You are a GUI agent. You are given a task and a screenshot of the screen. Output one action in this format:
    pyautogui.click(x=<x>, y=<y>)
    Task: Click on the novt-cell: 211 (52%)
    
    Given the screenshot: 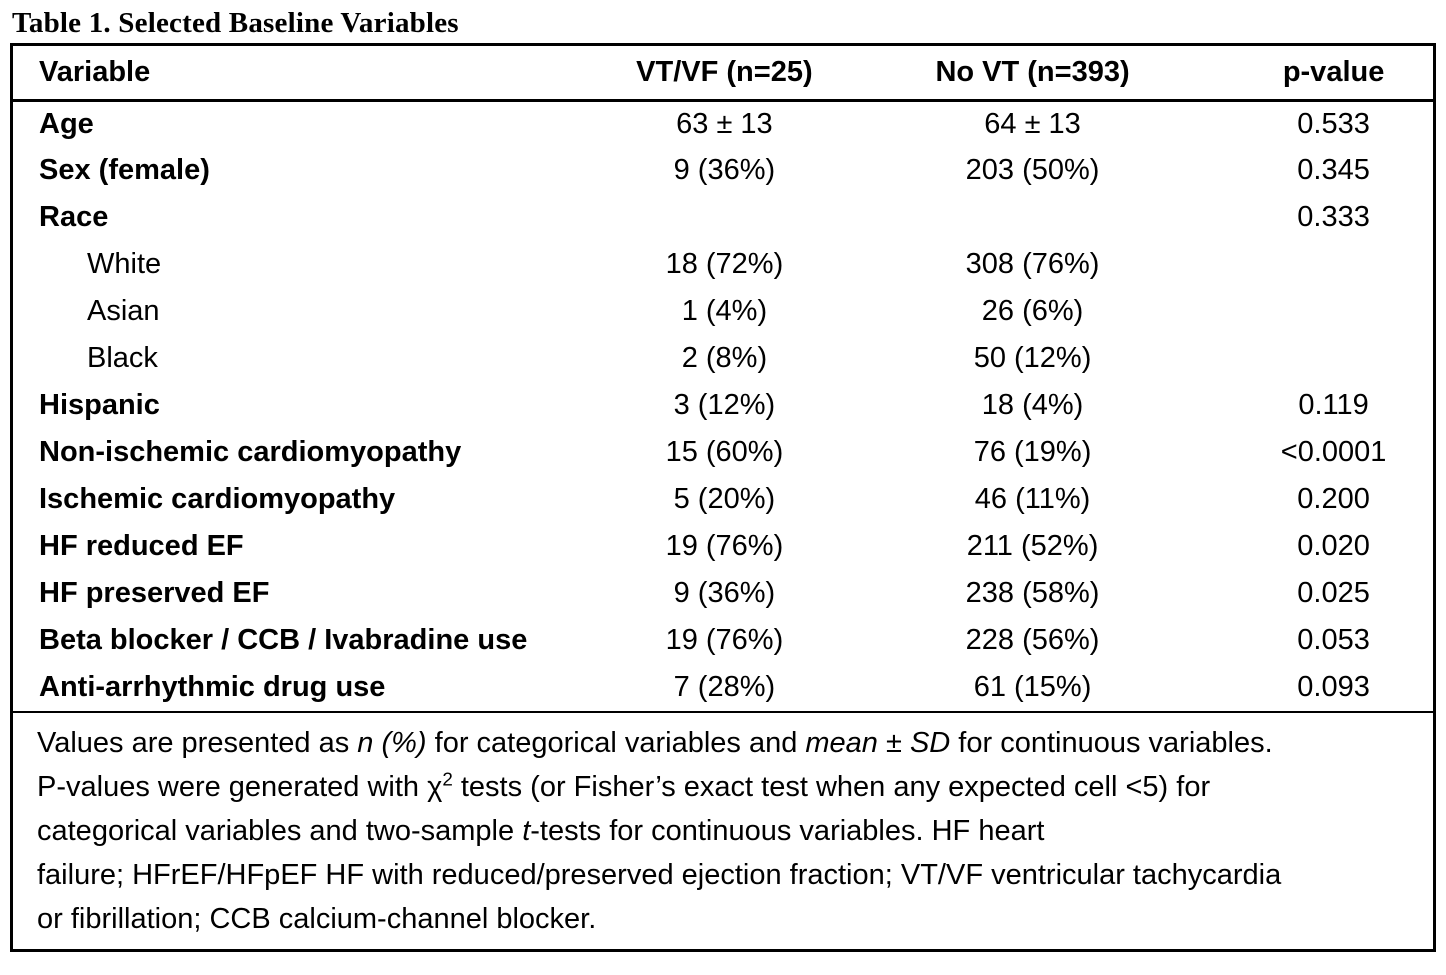 What is the action you would take?
    pyautogui.click(x=1032, y=546)
    